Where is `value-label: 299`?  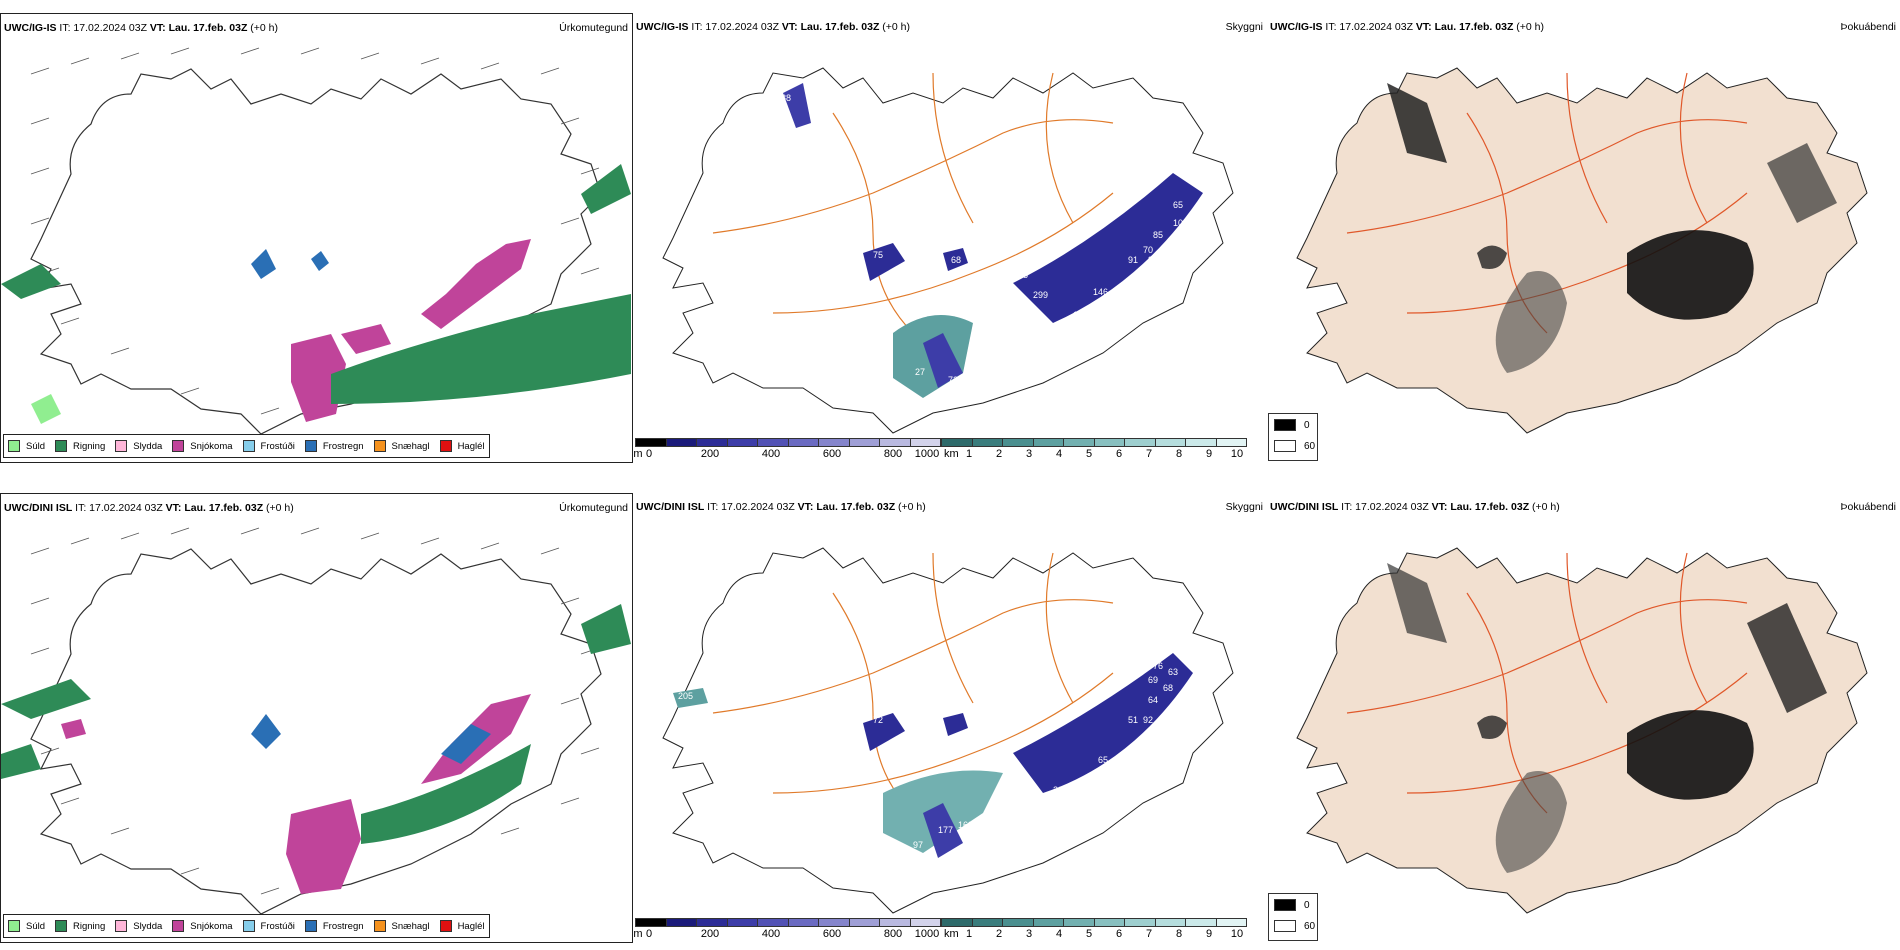
value-label: 299 is located at coordinates (1040, 295).